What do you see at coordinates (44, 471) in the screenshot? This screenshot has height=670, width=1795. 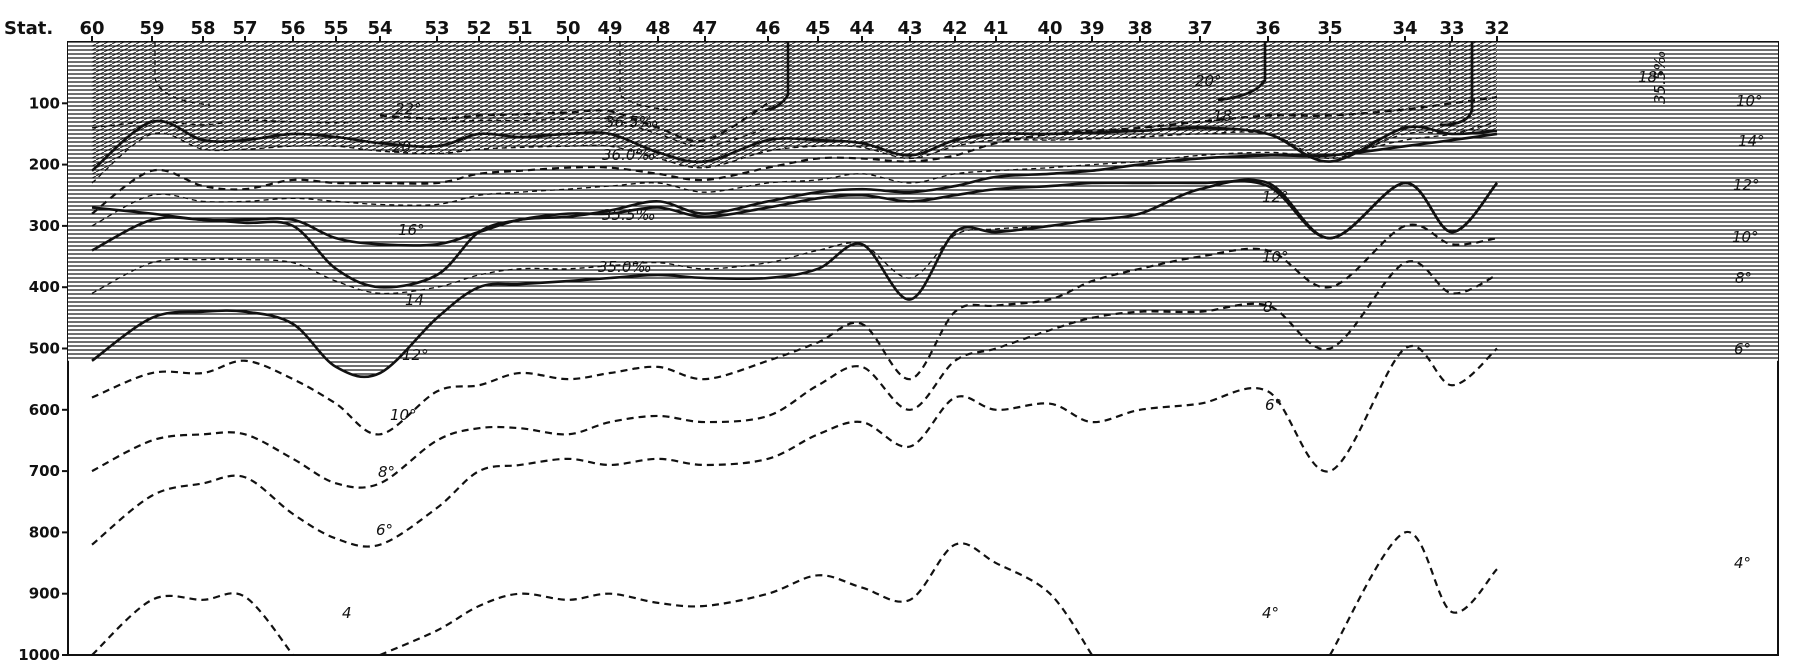 I see `depth-label-700: 700` at bounding box center [44, 471].